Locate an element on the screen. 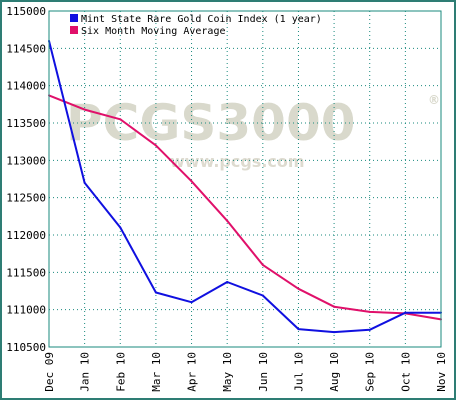  y-tick-label: 113000 is located at coordinates (26, 160).